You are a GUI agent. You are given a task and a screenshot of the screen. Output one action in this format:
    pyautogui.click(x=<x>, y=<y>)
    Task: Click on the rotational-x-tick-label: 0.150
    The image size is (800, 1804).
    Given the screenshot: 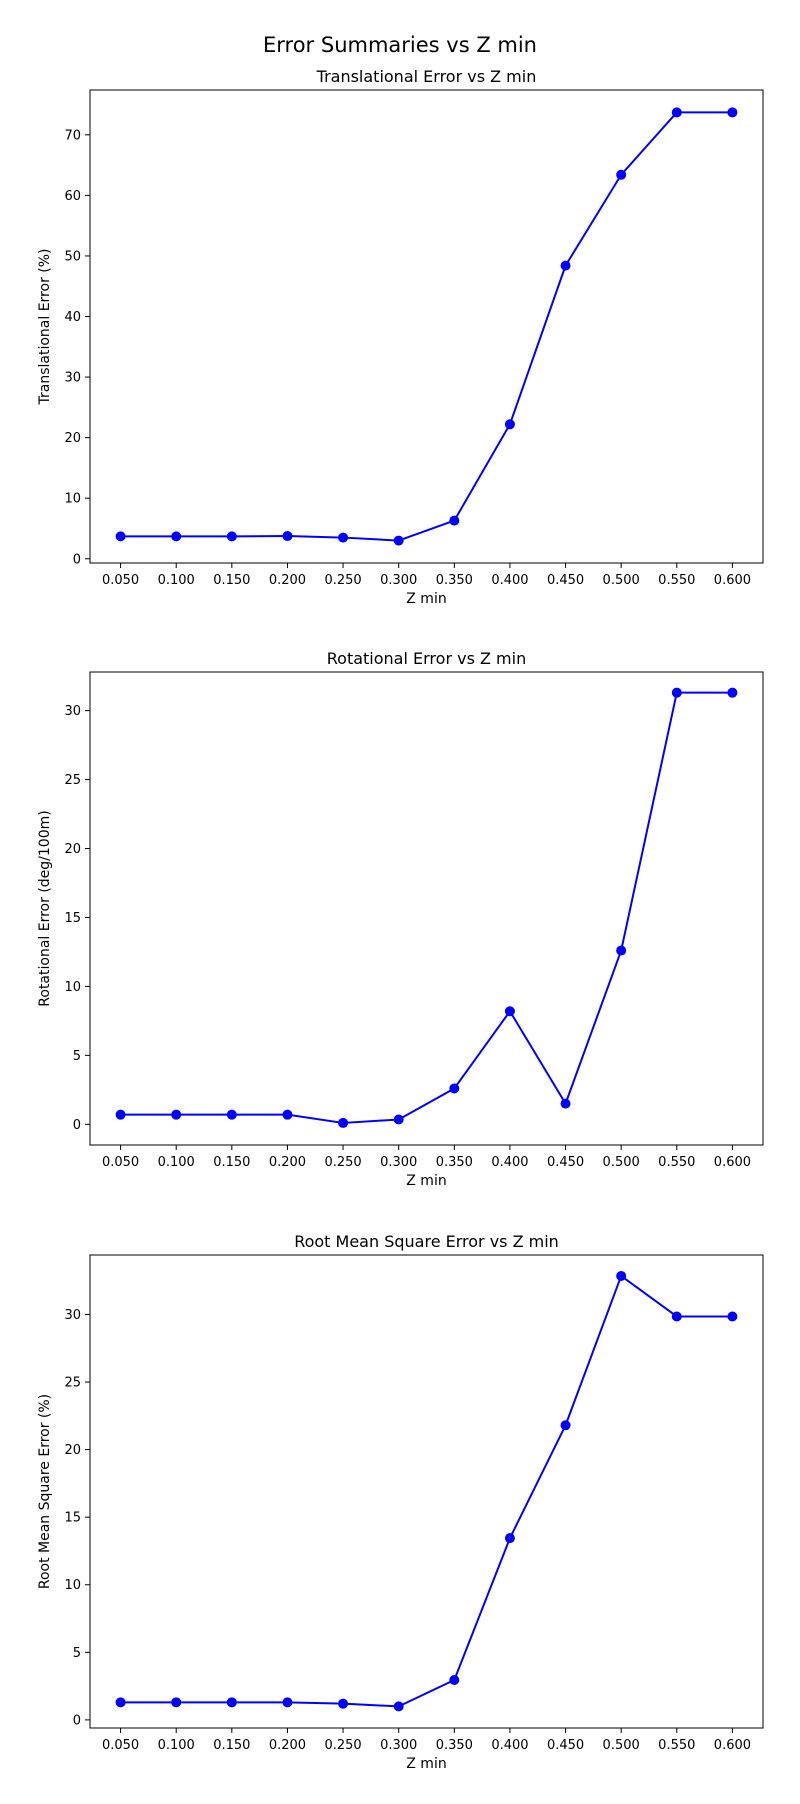 What is the action you would take?
    pyautogui.click(x=231, y=1162)
    